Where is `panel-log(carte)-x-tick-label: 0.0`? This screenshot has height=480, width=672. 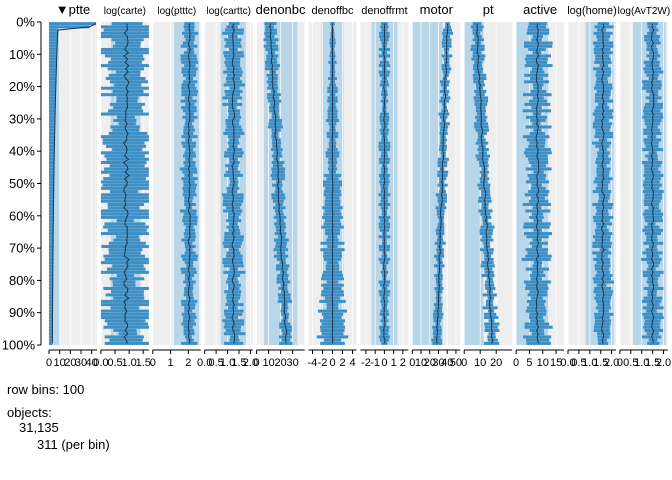
panel-log(carte)-x-tick-label: 0.0 is located at coordinates (100, 363).